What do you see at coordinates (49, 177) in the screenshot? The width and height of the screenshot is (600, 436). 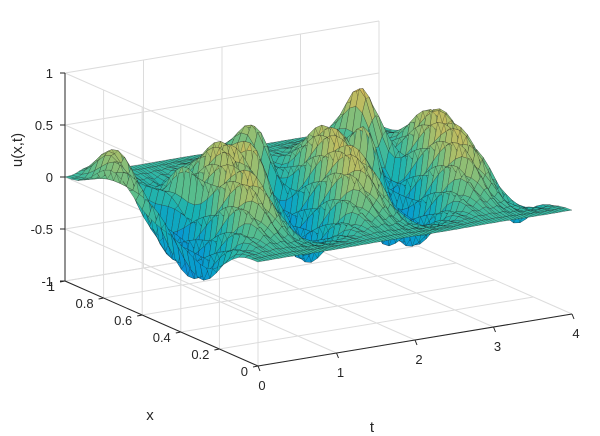 I see `z-tick-label: 0` at bounding box center [49, 177].